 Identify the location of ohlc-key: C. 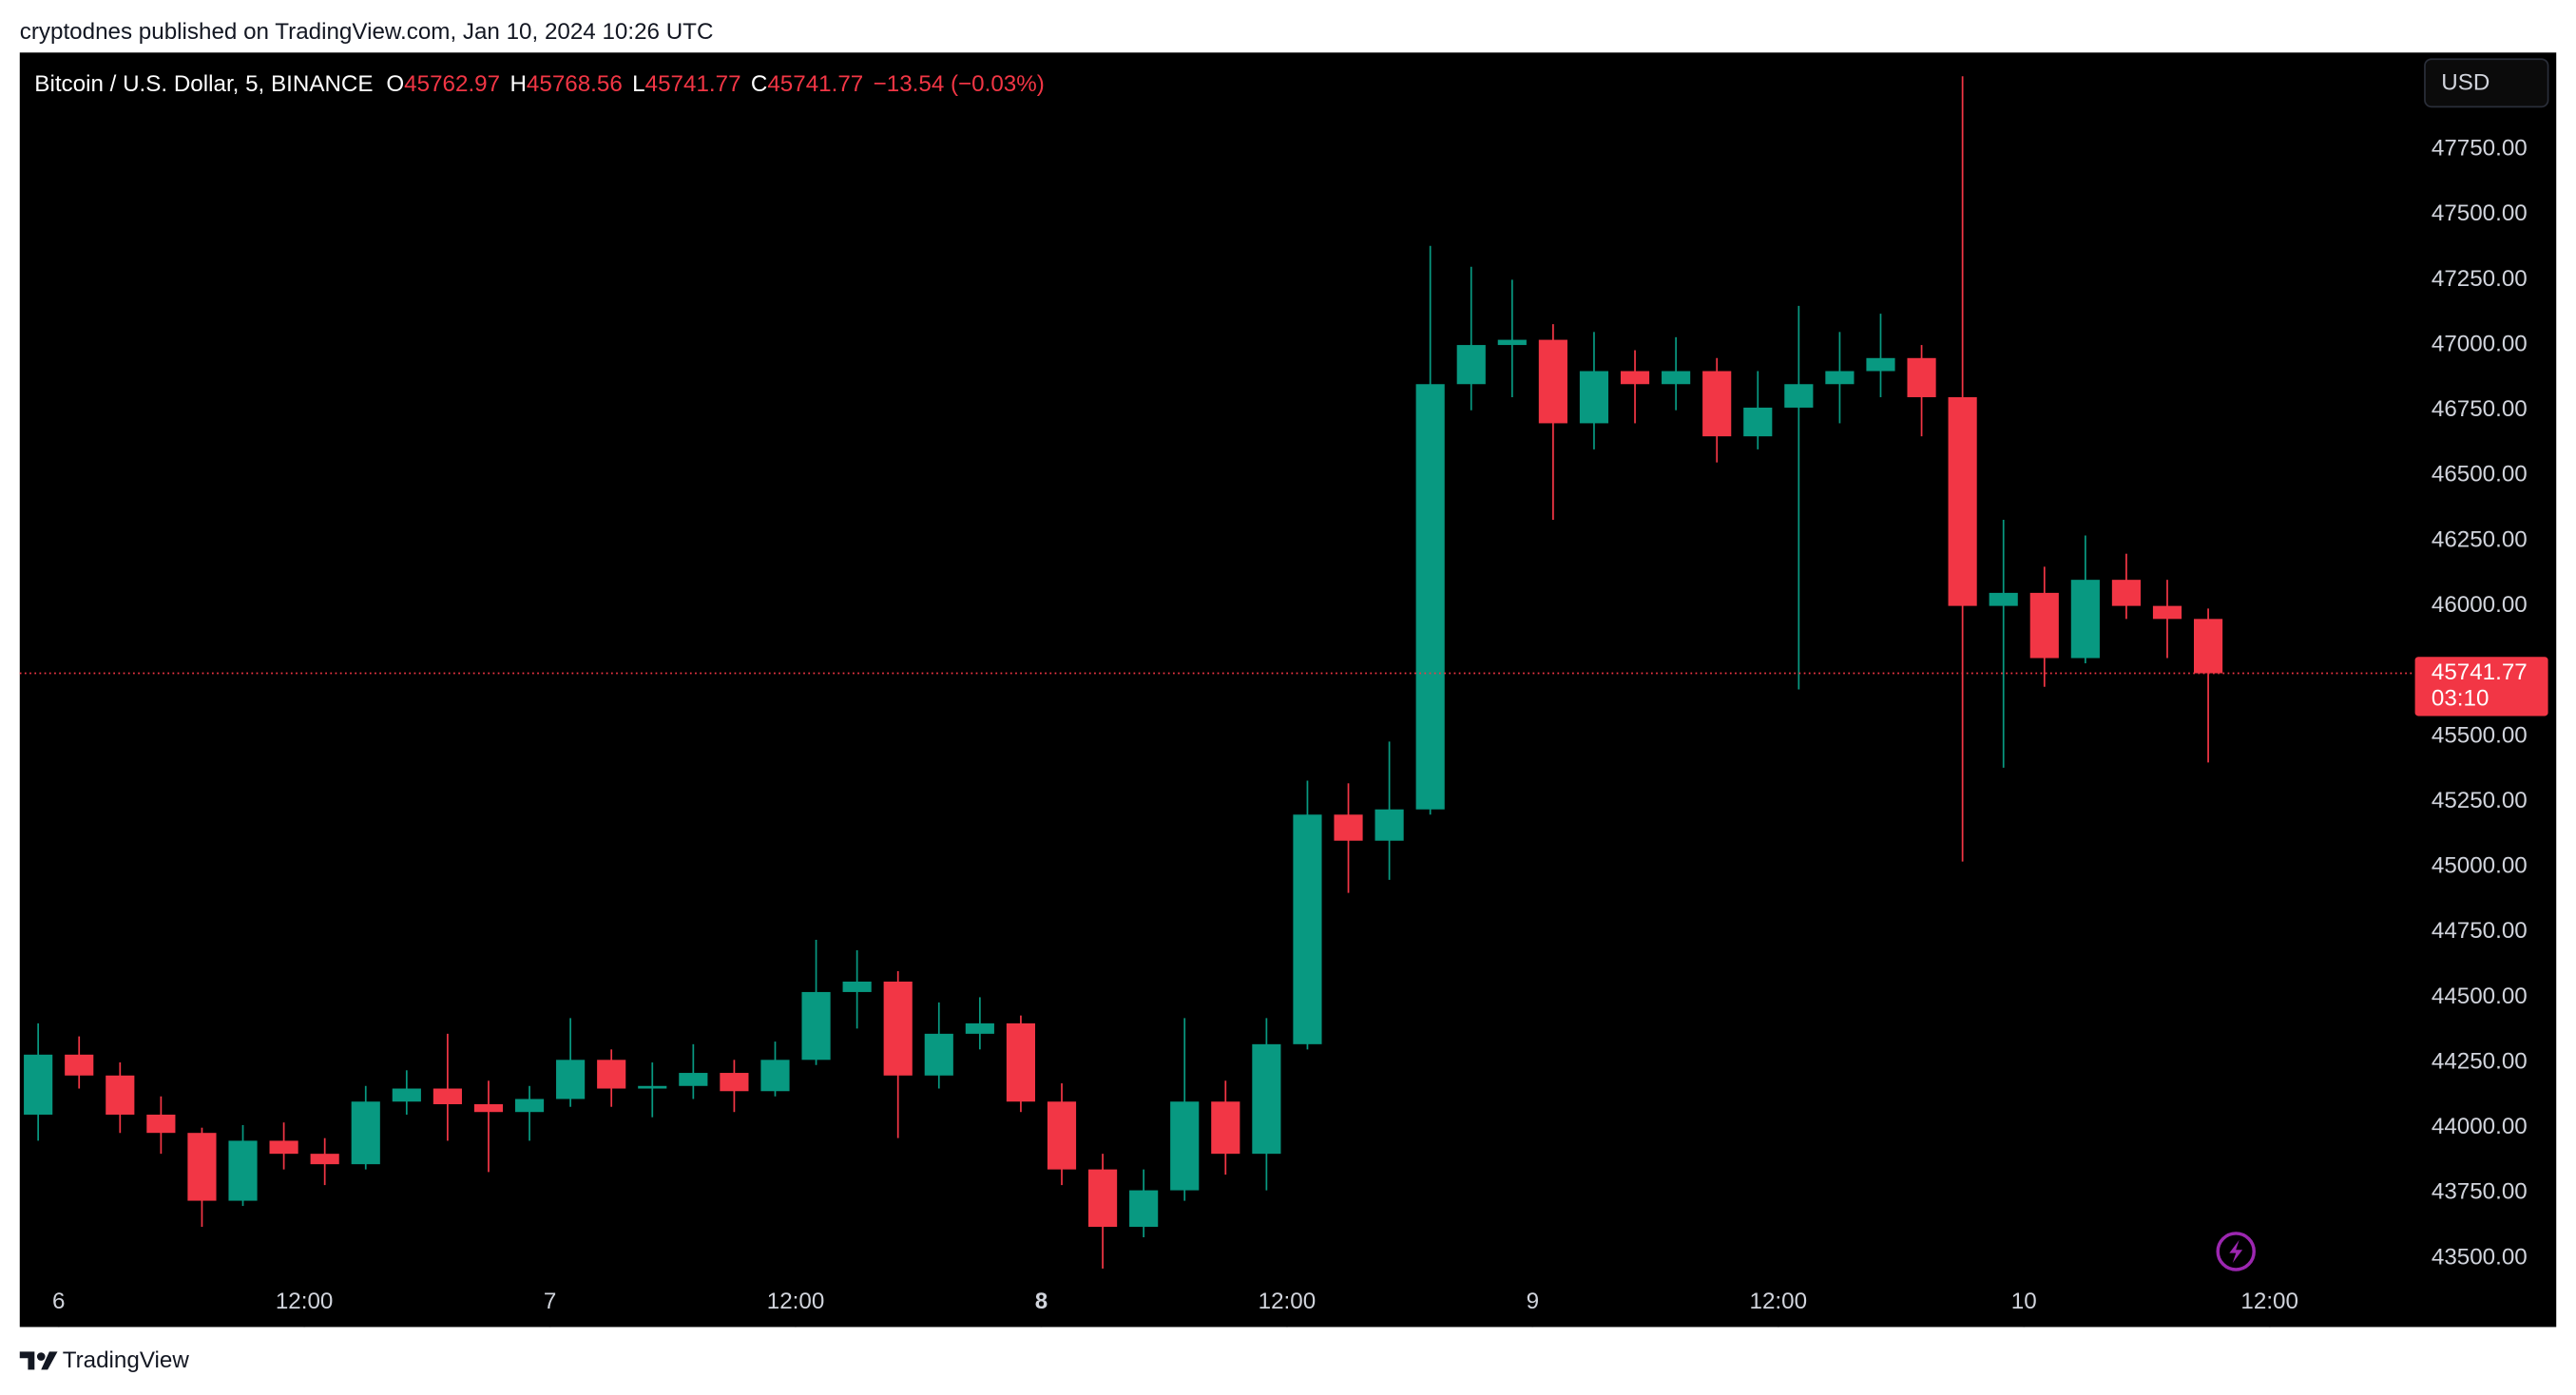
(759, 84).